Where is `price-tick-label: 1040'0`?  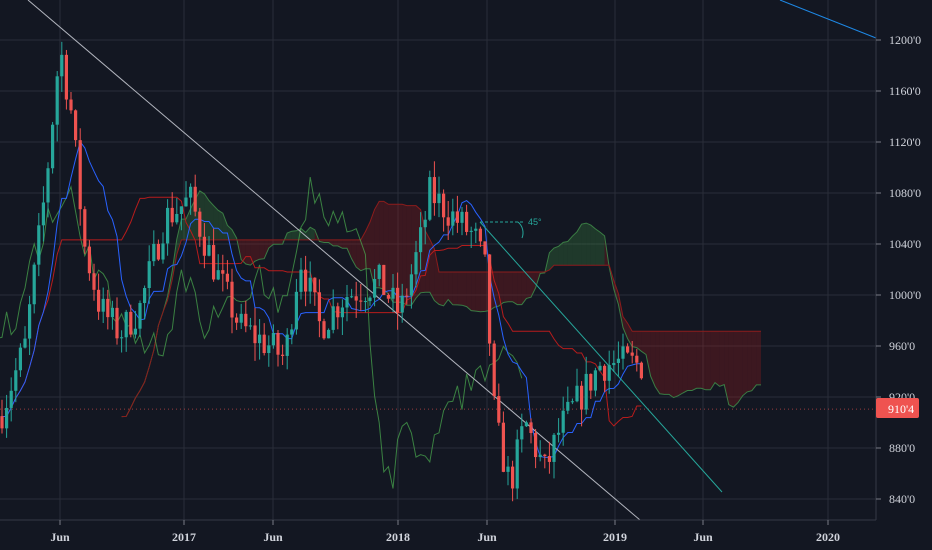
price-tick-label: 1040'0 is located at coordinates (905, 244).